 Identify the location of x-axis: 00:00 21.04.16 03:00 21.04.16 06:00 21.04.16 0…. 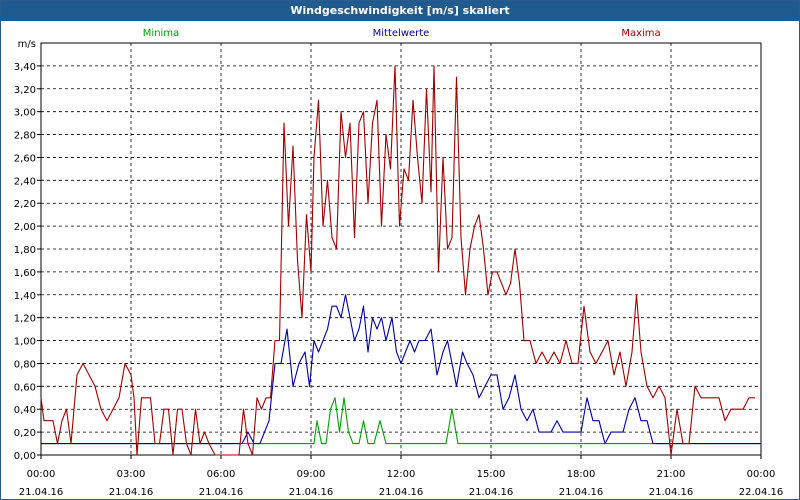
(401, 476).